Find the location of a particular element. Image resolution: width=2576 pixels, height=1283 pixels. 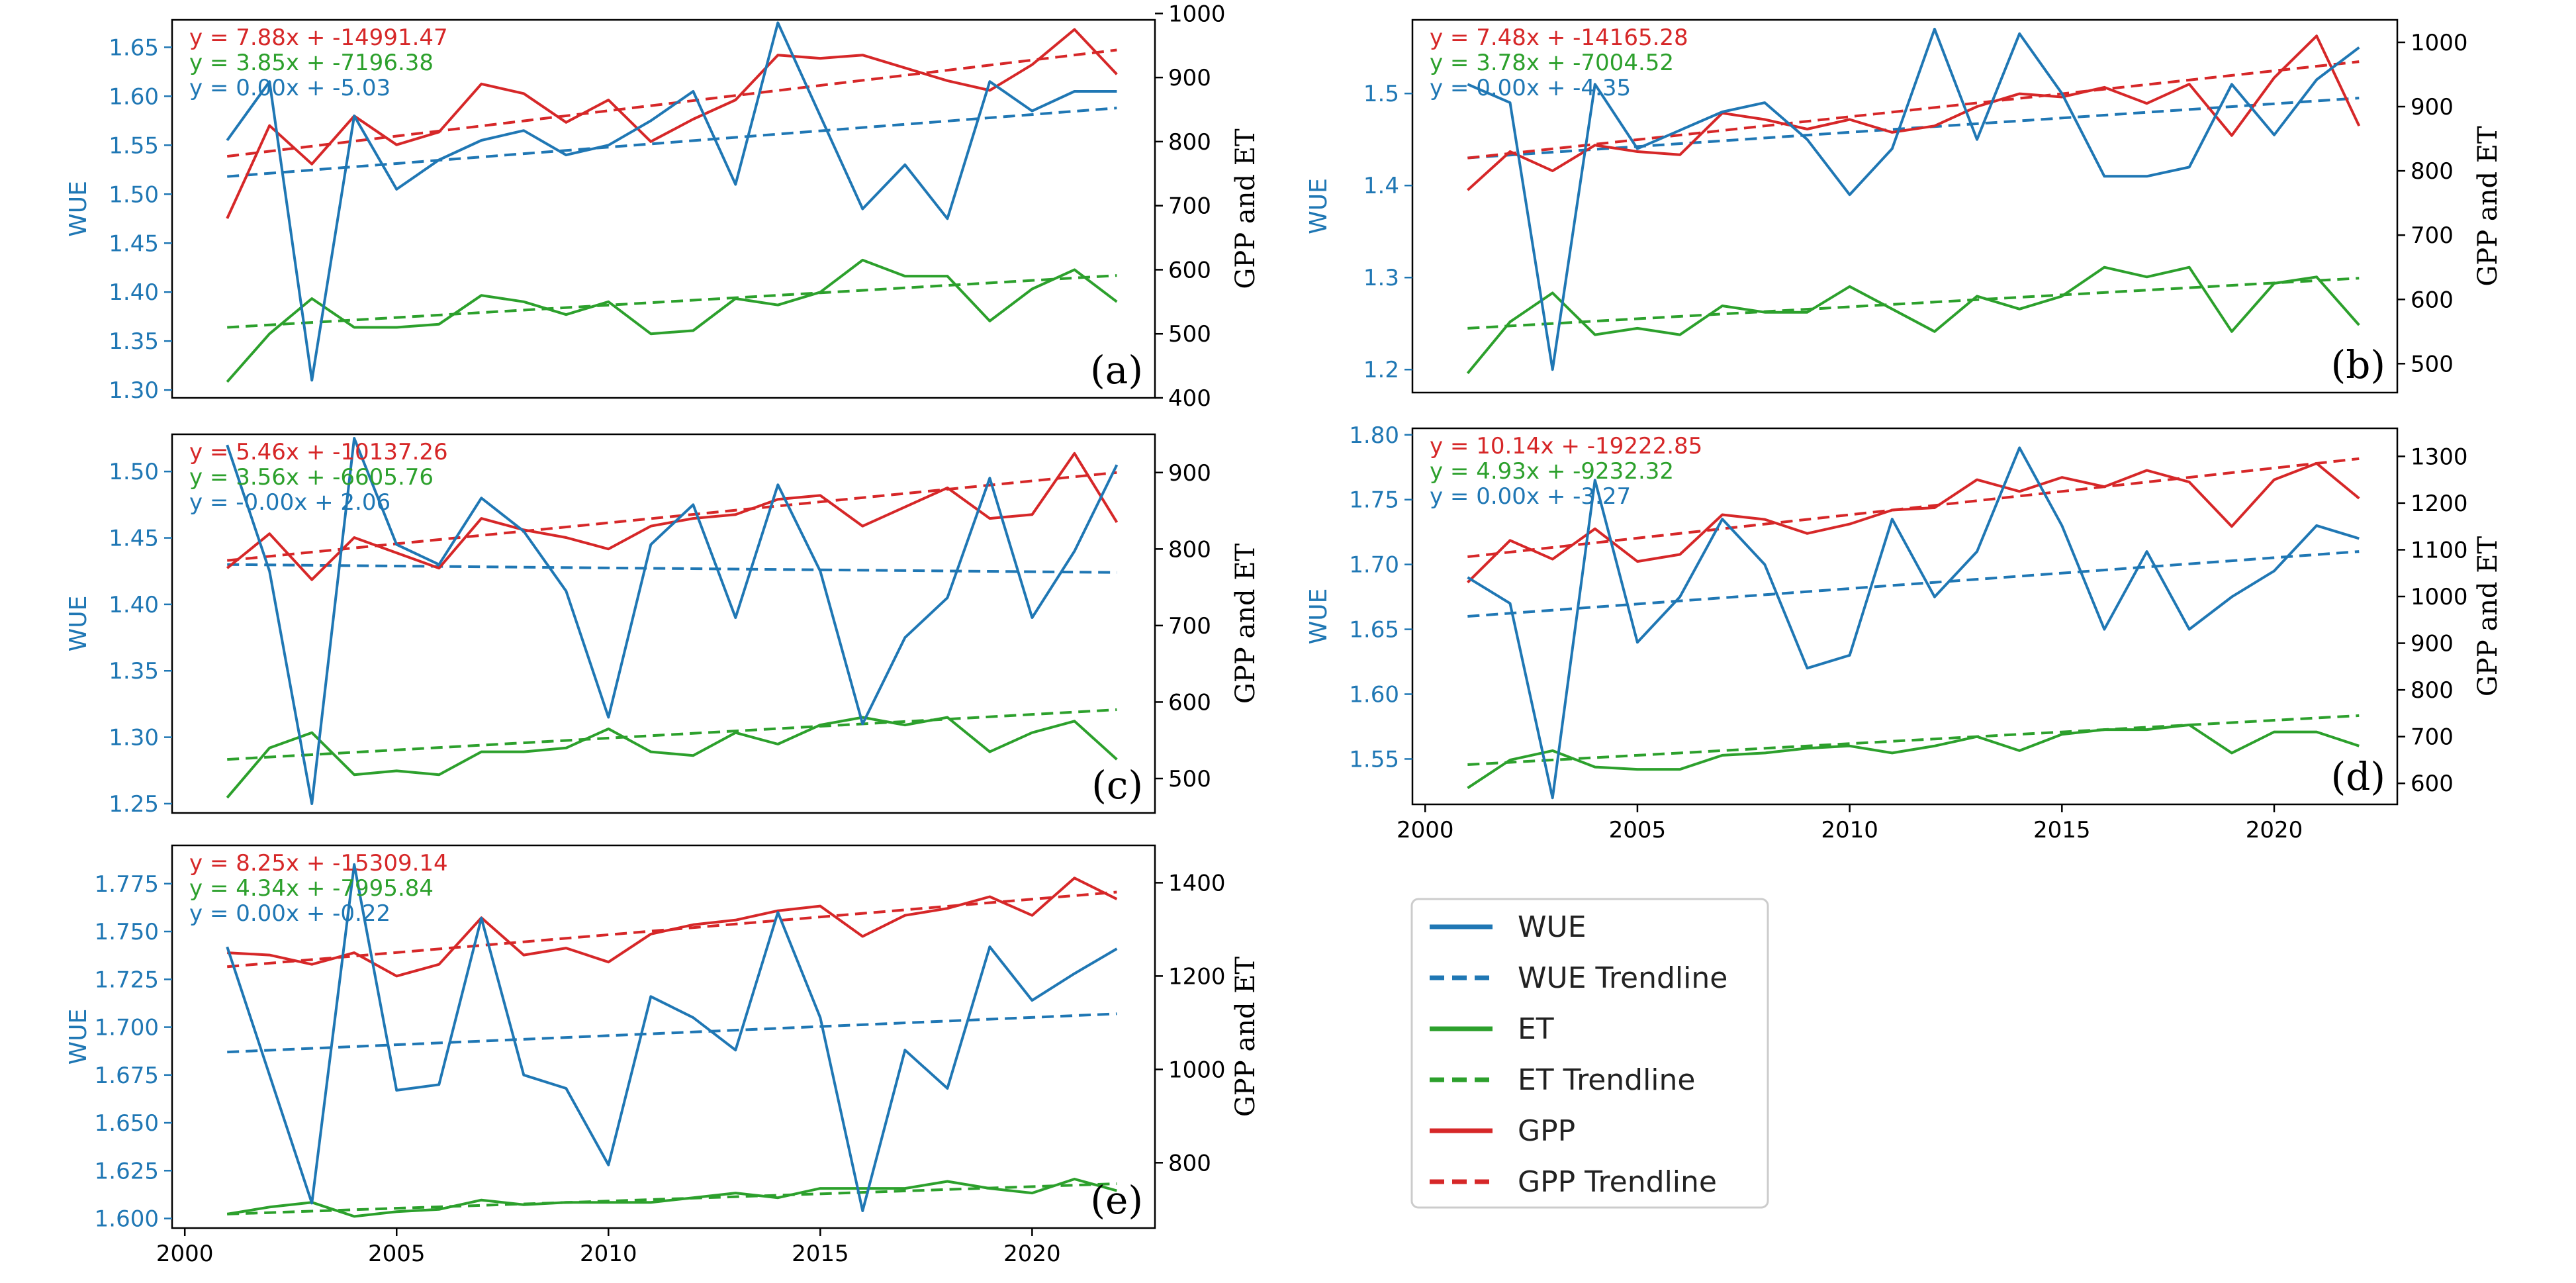

left-tick-label: 1.60 is located at coordinates (1374, 695).